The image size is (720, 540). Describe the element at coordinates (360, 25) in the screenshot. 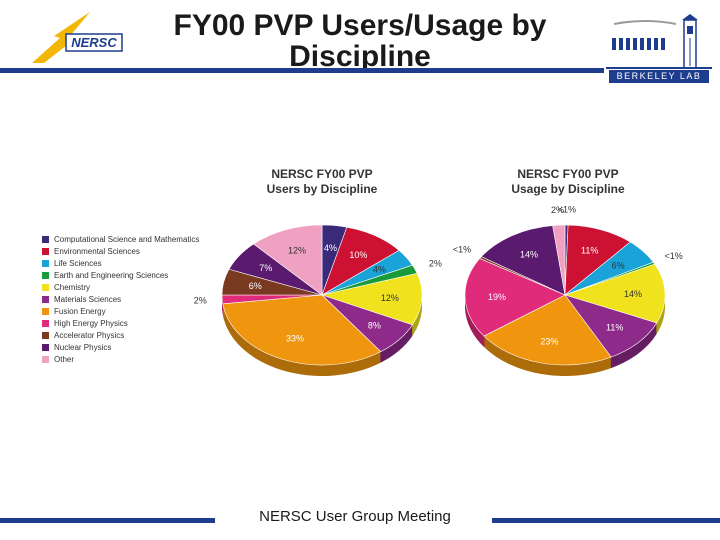

I see `slide-title-line-1: FY00 PVP Users/Usage by` at that location.